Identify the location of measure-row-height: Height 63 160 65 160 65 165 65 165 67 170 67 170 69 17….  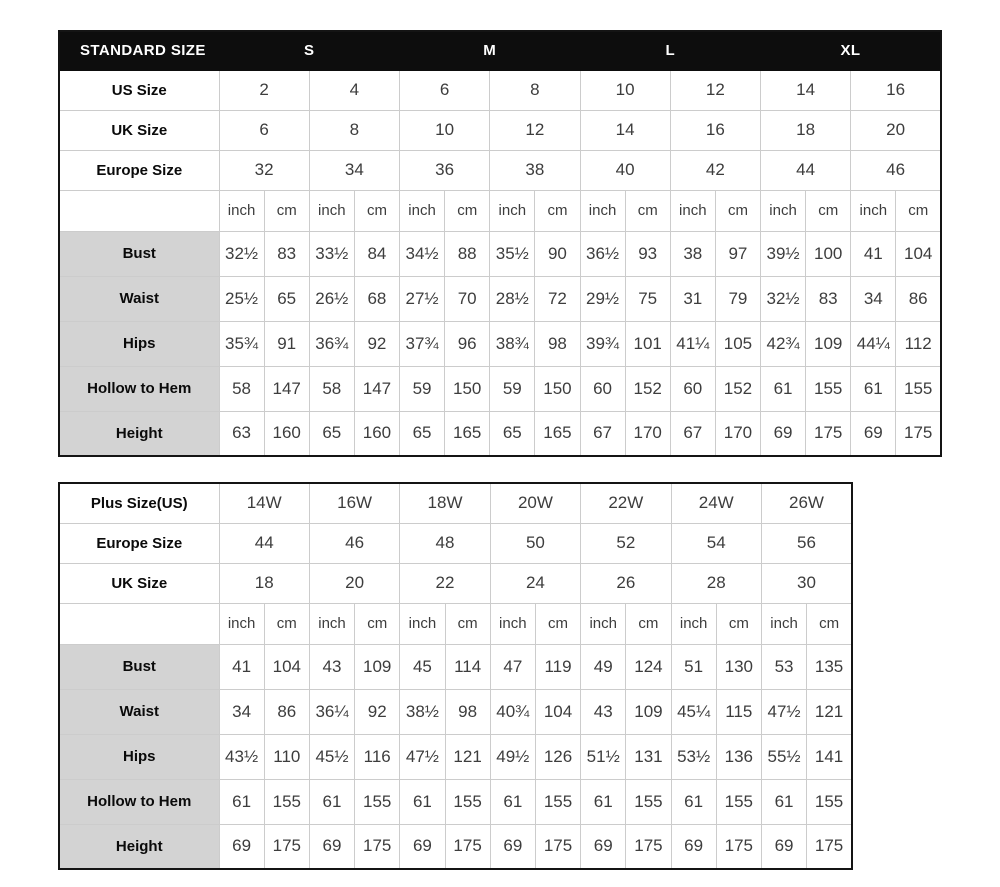
(500, 433).